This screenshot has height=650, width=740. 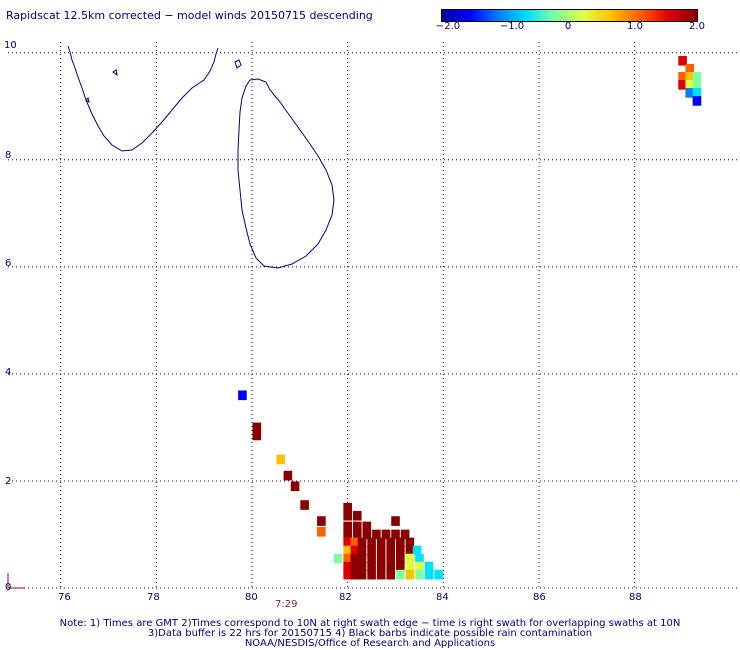 What do you see at coordinates (442, 597) in the screenshot?
I see `x-tick-label: 84` at bounding box center [442, 597].